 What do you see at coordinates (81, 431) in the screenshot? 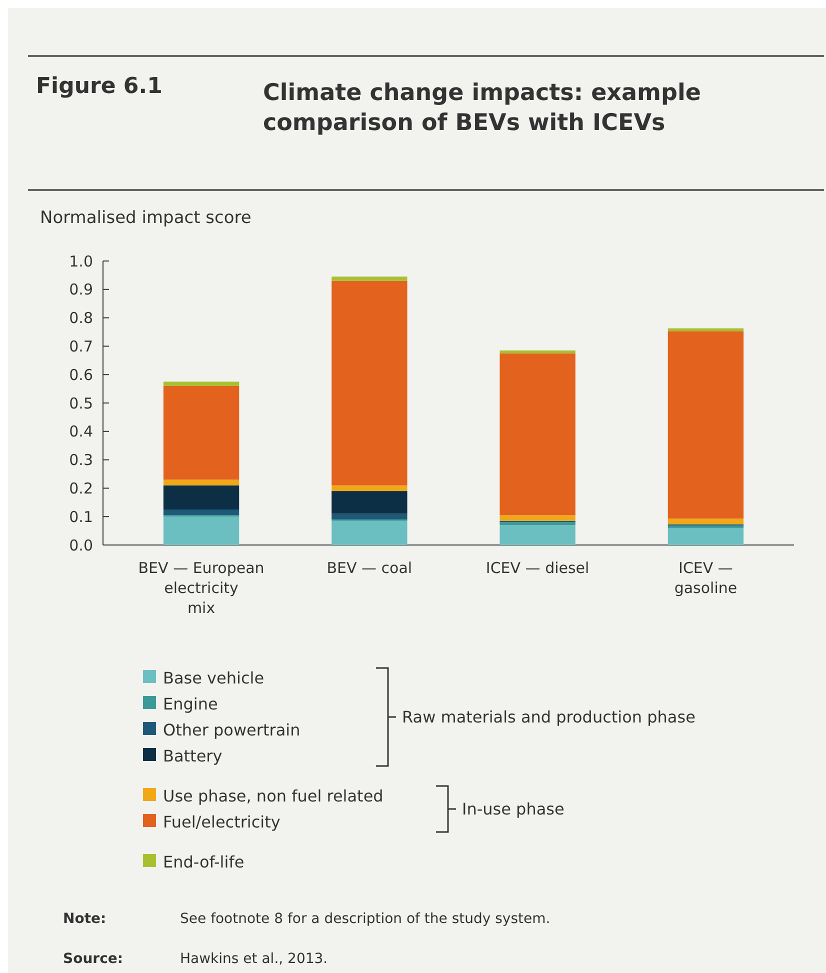
I see `y-tick-label: 0.4` at bounding box center [81, 431].